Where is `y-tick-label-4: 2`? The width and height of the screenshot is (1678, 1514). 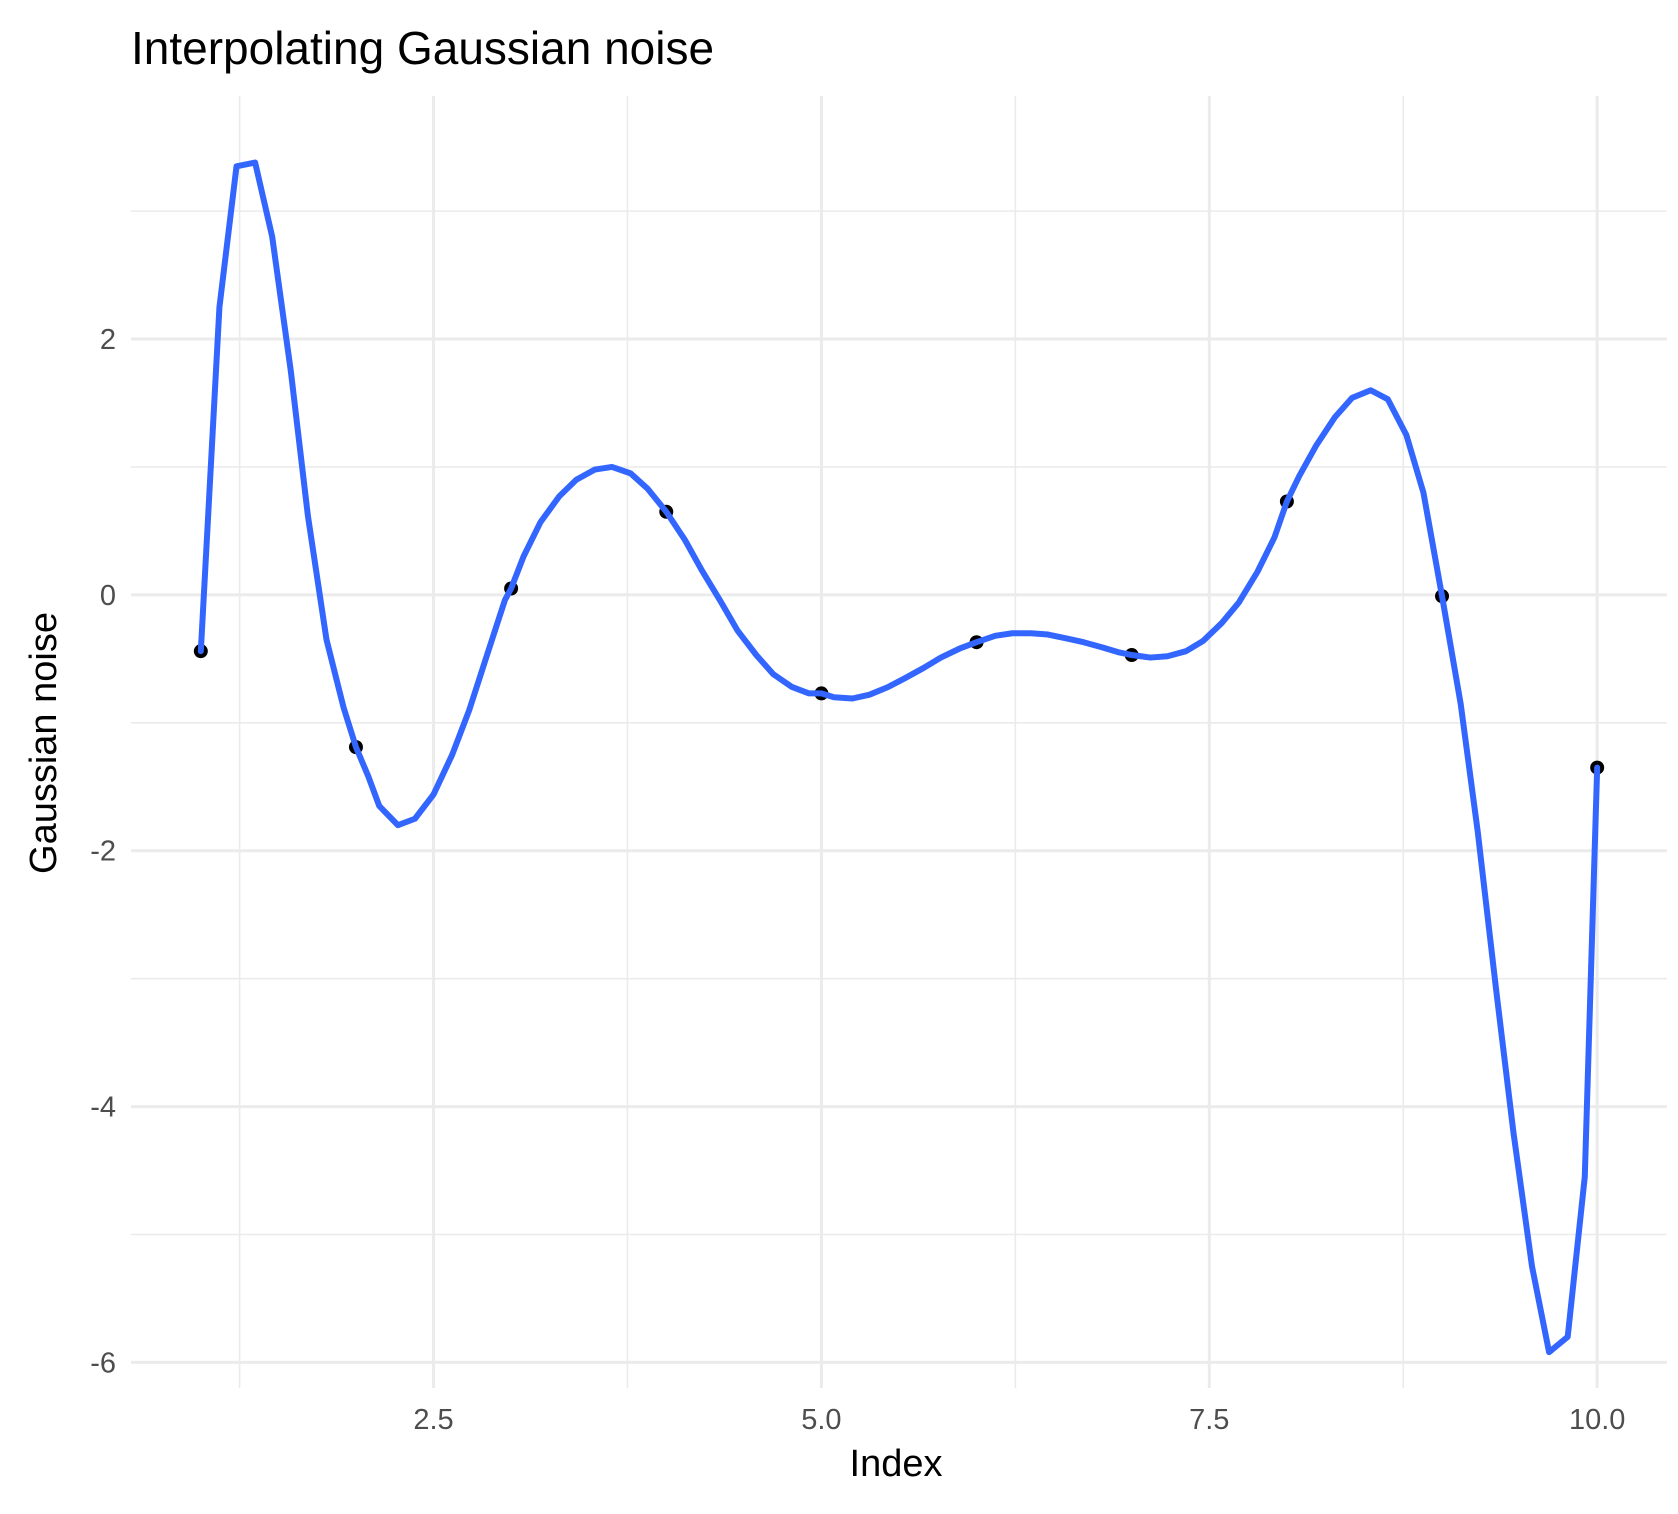
y-tick-label-4: 2 is located at coordinates (108, 340).